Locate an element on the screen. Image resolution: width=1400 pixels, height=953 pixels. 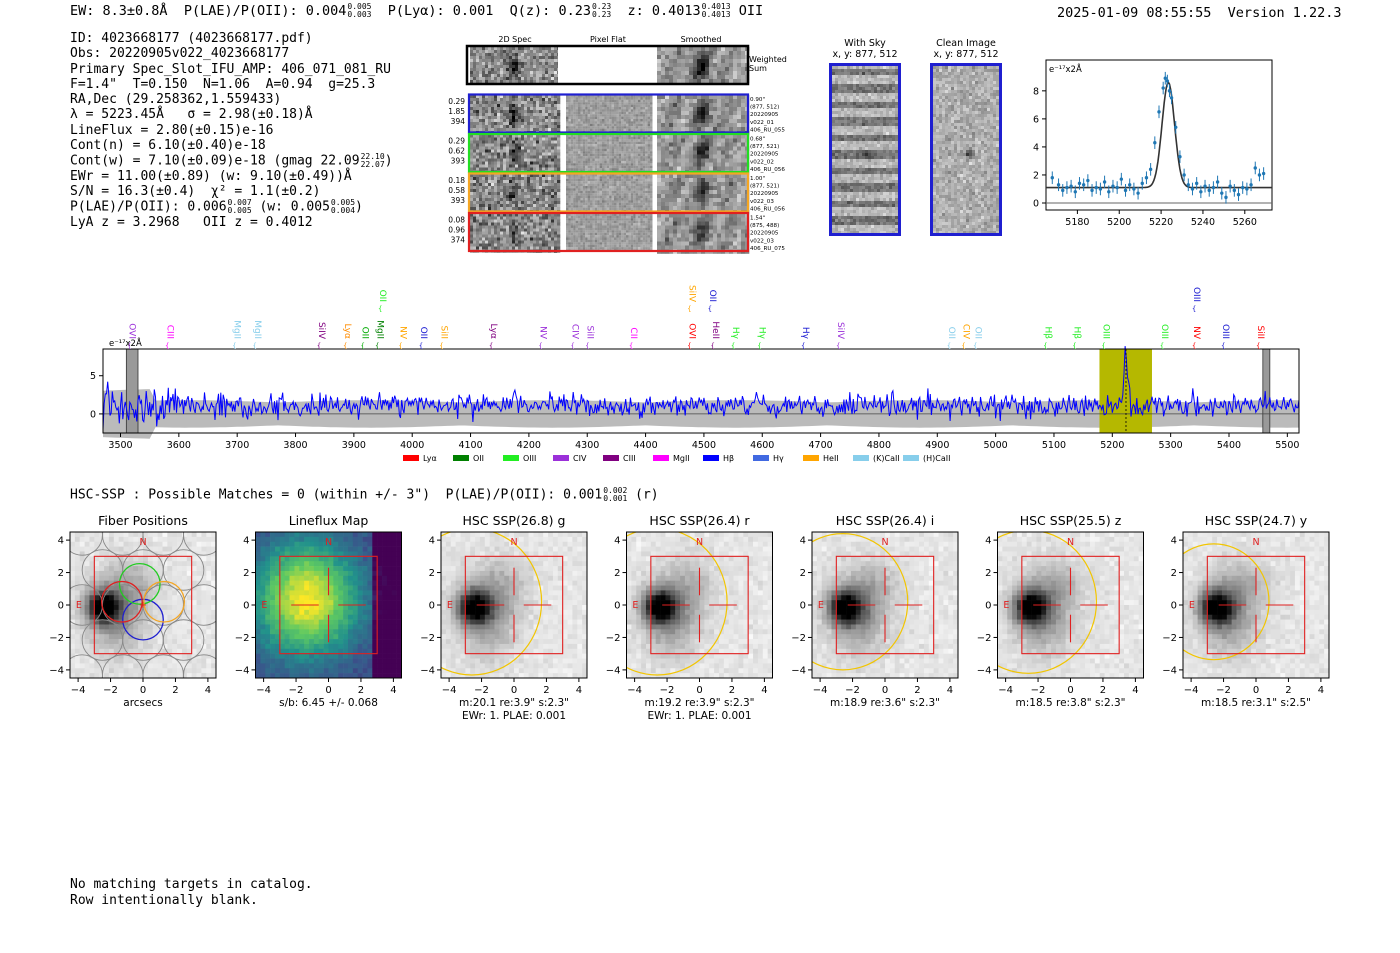
line-marker-label: MgII is located at coordinates (236, 329).